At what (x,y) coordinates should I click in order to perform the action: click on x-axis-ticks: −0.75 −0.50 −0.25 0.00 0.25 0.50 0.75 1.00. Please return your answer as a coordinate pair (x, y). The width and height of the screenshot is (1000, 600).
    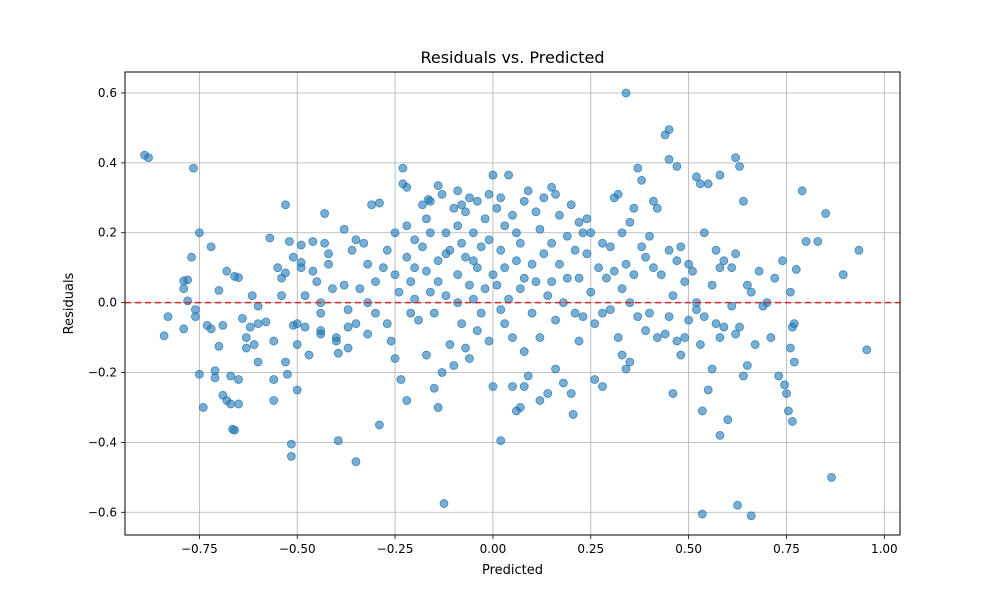
    Looking at the image, I should click on (539, 545).